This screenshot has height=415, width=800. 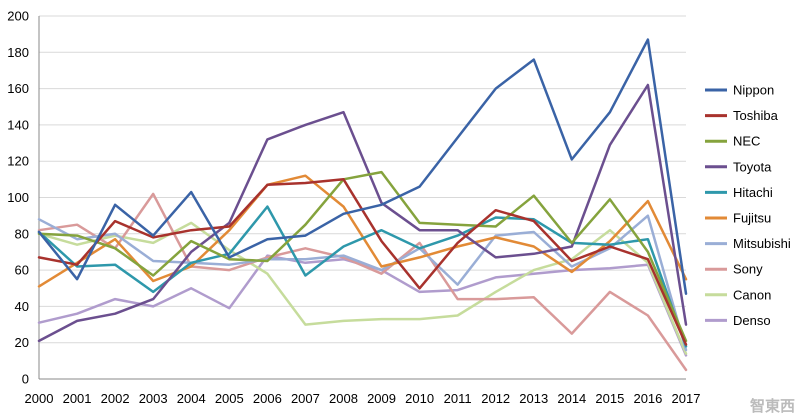 What do you see at coordinates (22, 270) in the screenshot?
I see `y-tick-label: 60` at bounding box center [22, 270].